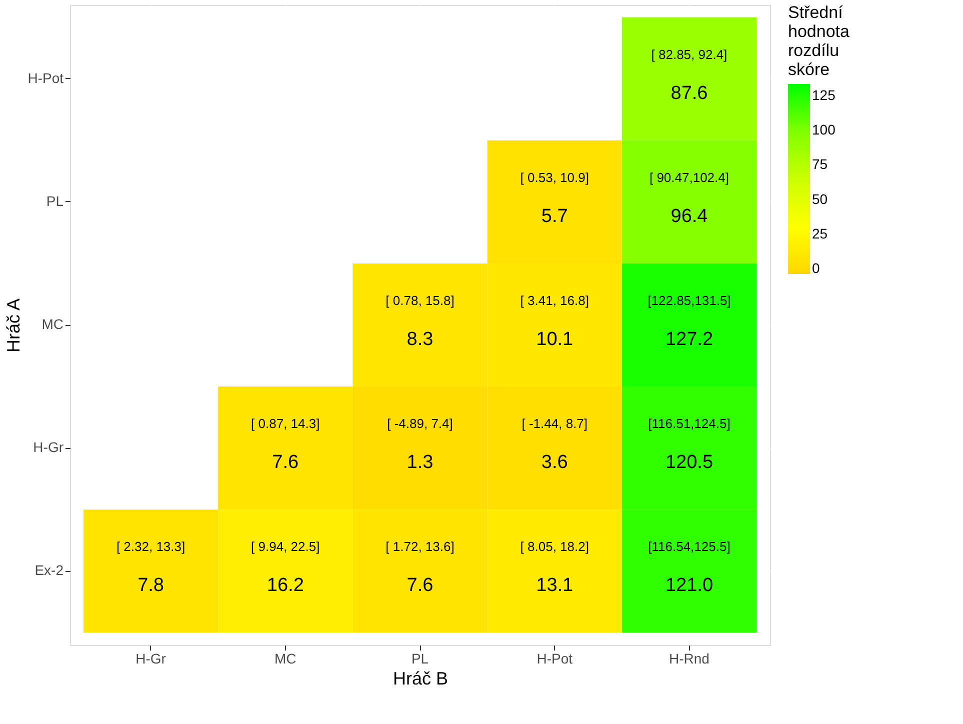 The height and width of the screenshot is (724, 963). Describe the element at coordinates (420, 678) in the screenshot. I see `x-axis-title: Hráč B` at that location.